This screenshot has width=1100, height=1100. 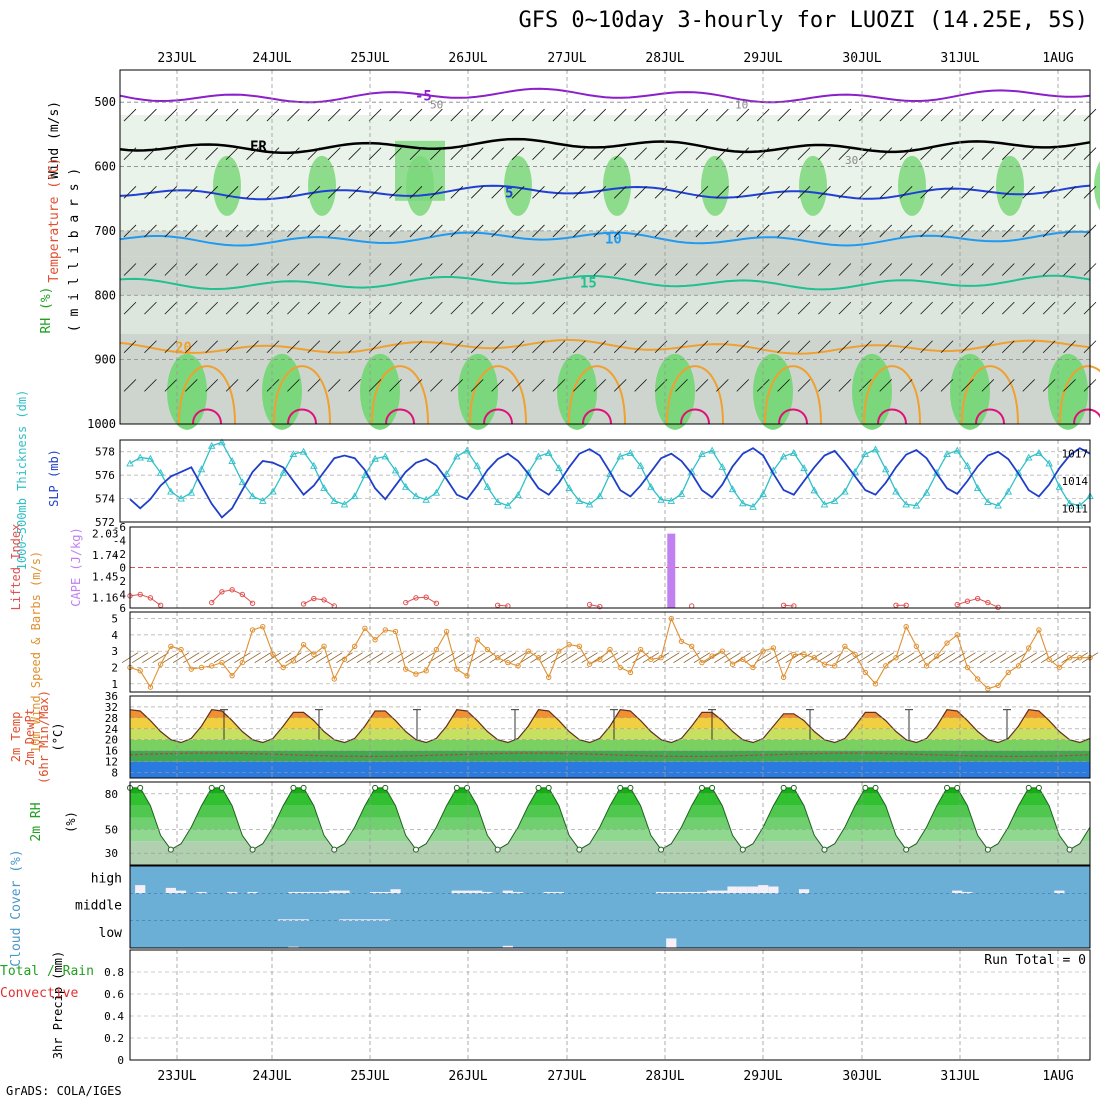 I want to click on temp-tick-label: 24, so click(x=112, y=729).